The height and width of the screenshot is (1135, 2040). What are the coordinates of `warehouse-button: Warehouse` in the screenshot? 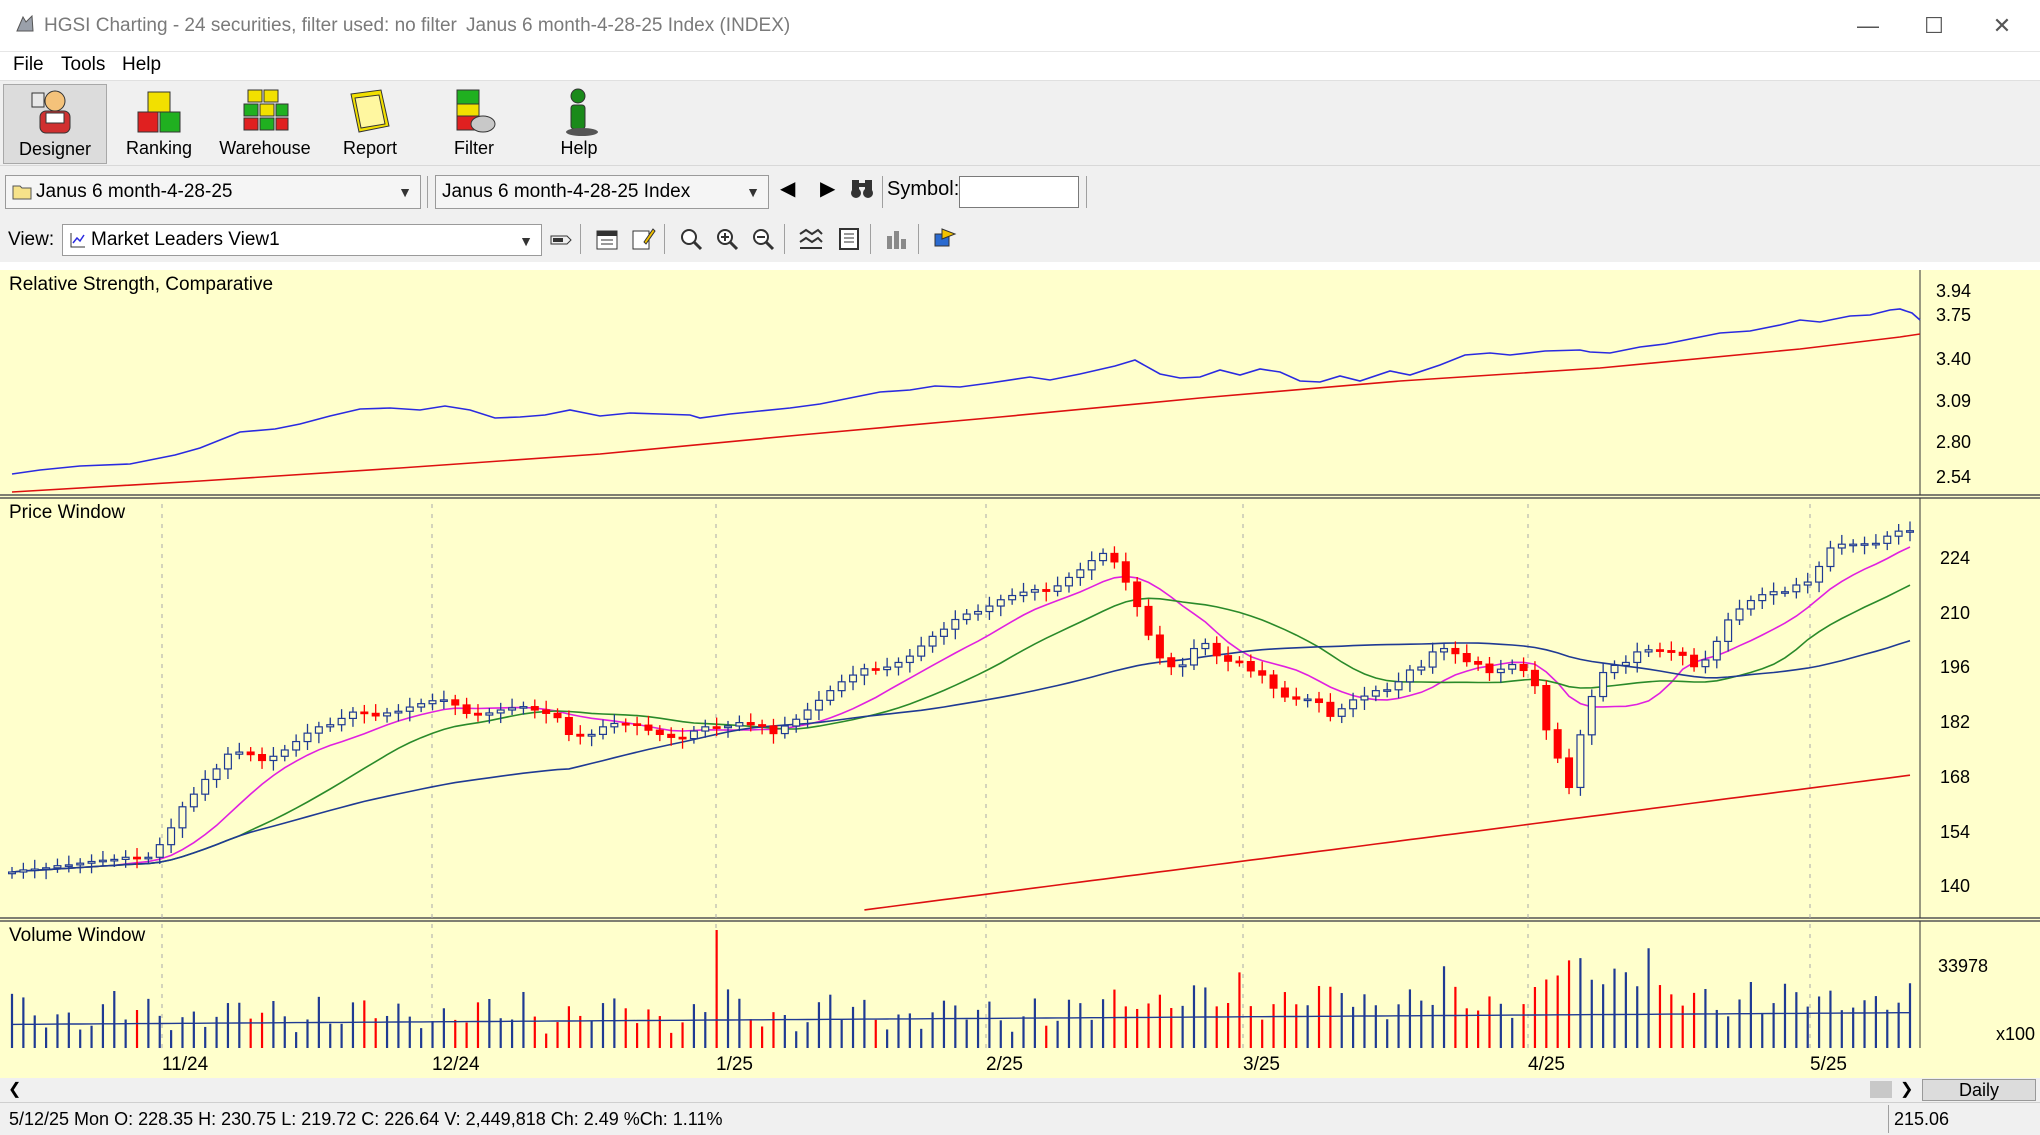 It's located at (265, 124).